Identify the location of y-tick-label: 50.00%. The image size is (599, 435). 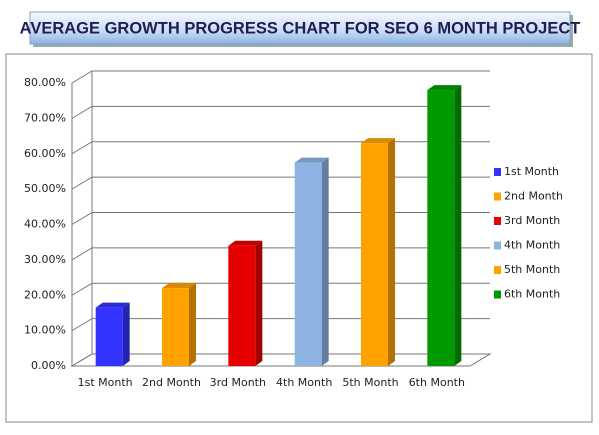
(45, 188).